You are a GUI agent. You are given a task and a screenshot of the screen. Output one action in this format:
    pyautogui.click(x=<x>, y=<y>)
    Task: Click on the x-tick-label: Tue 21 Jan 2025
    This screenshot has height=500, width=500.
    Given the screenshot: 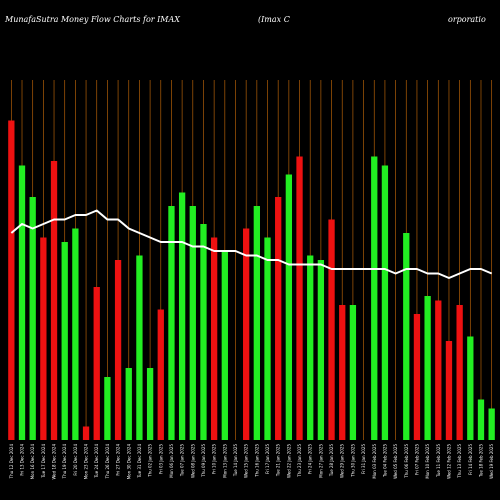 What is the action you would take?
    pyautogui.click(x=278, y=461)
    